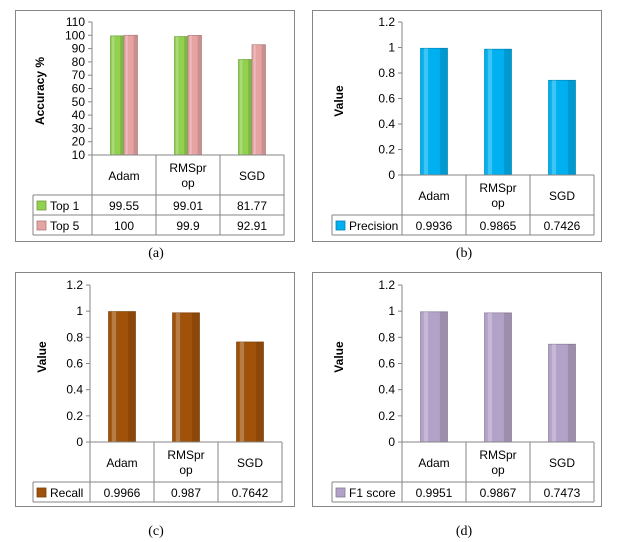 This screenshot has height=542, width=619. Describe the element at coordinates (186, 493) in the screenshot. I see `data-label: 0.987` at that location.